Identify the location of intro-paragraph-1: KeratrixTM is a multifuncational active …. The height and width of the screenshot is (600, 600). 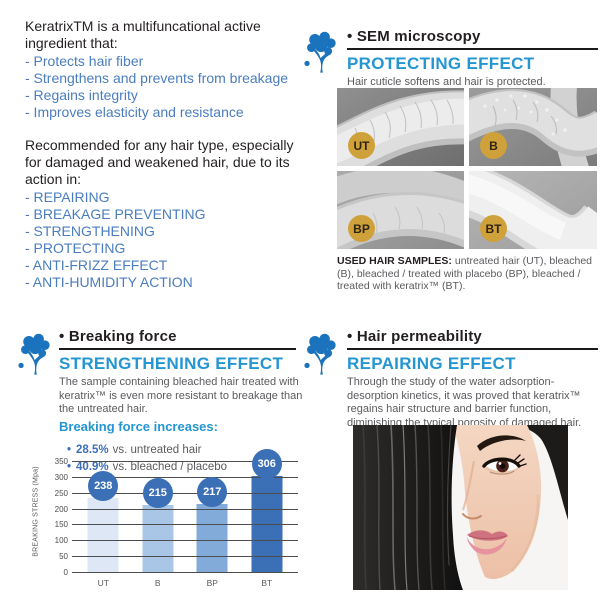
(143, 34).